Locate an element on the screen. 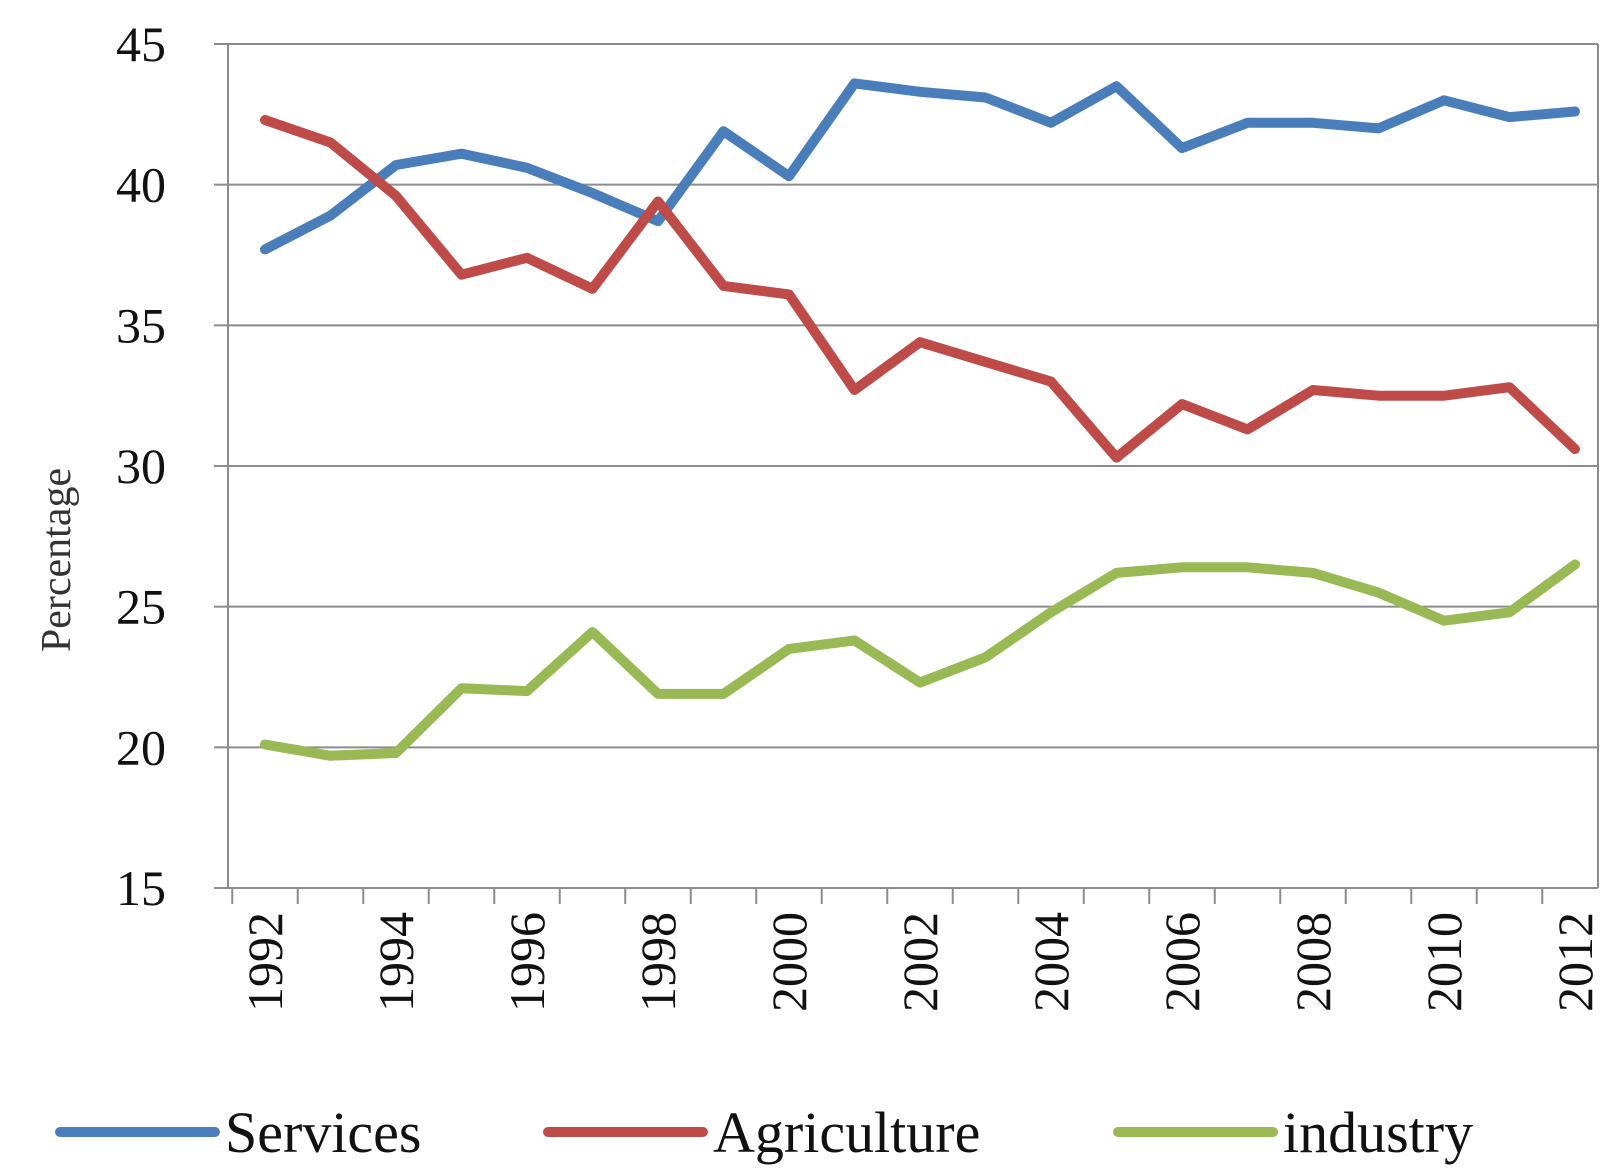 The image size is (1607, 1172). y-tick-label: 20 is located at coordinates (141, 747).